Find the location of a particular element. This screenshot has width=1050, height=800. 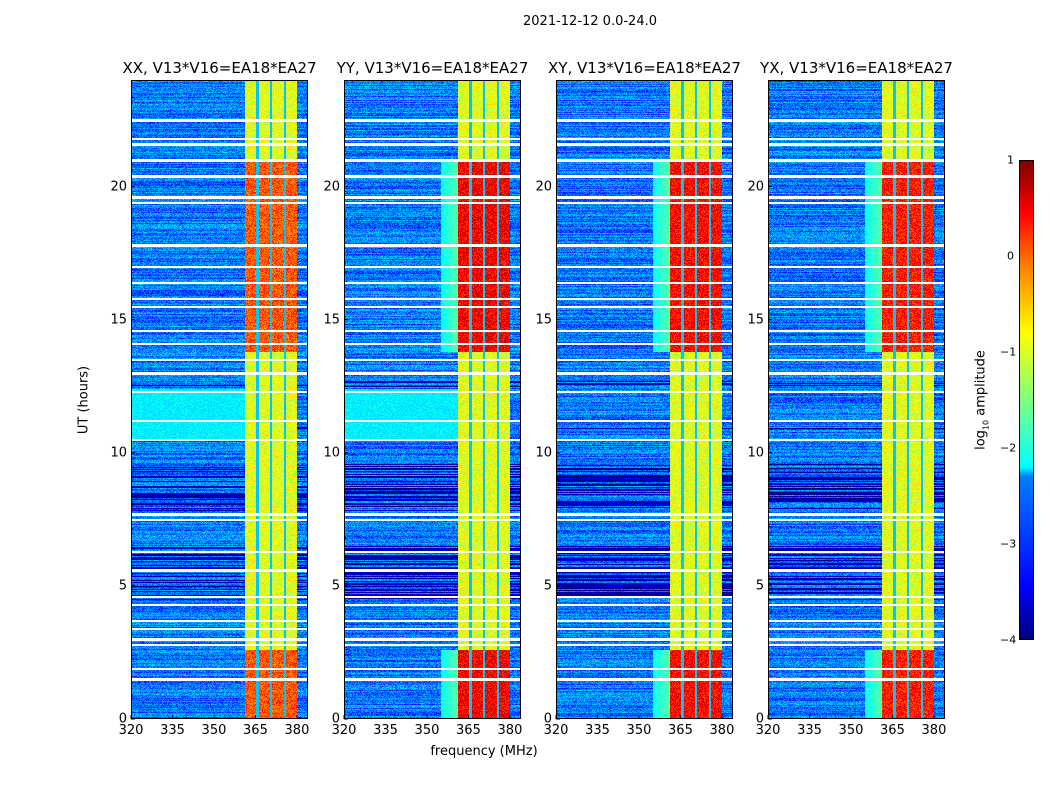

panel-title: YX, V13*V16=EA18*EA27 is located at coordinates (856, 68).